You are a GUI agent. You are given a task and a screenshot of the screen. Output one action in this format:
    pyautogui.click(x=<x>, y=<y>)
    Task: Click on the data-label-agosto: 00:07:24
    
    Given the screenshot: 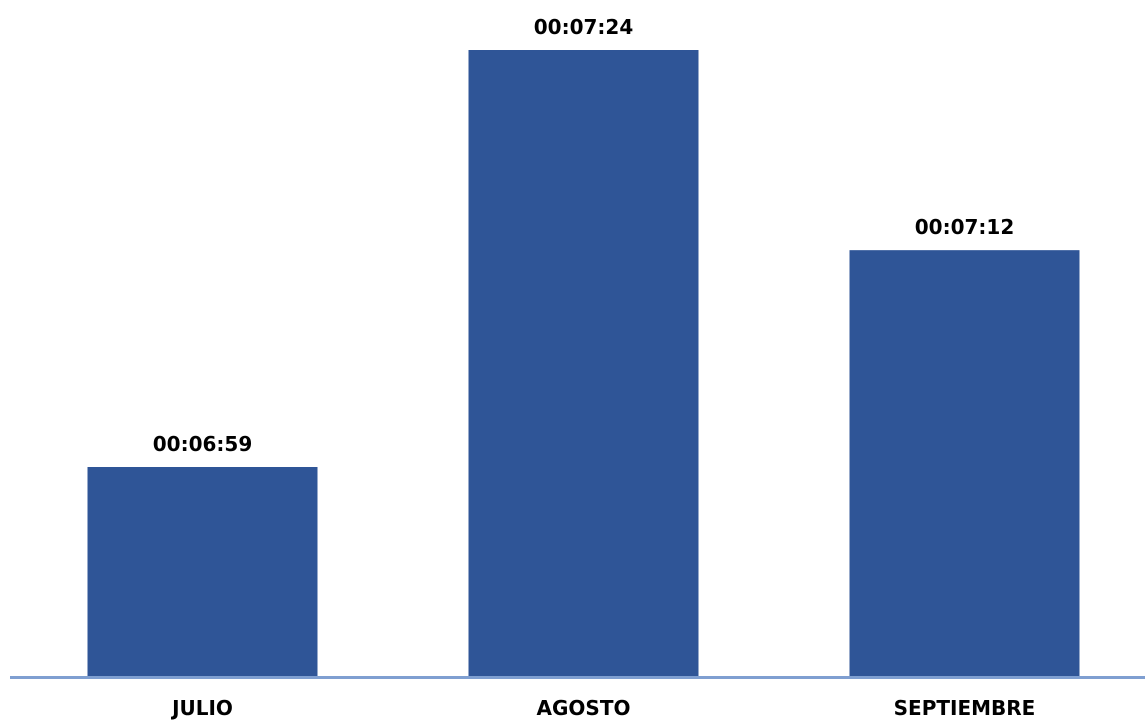 What is the action you would take?
    pyautogui.click(x=584, y=27)
    